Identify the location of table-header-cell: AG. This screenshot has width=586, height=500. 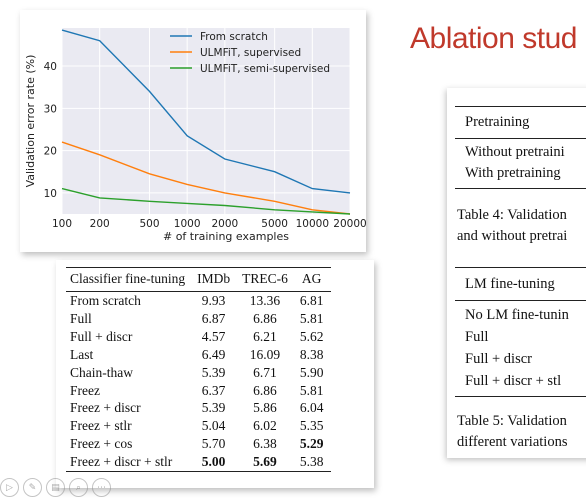
(313, 279).